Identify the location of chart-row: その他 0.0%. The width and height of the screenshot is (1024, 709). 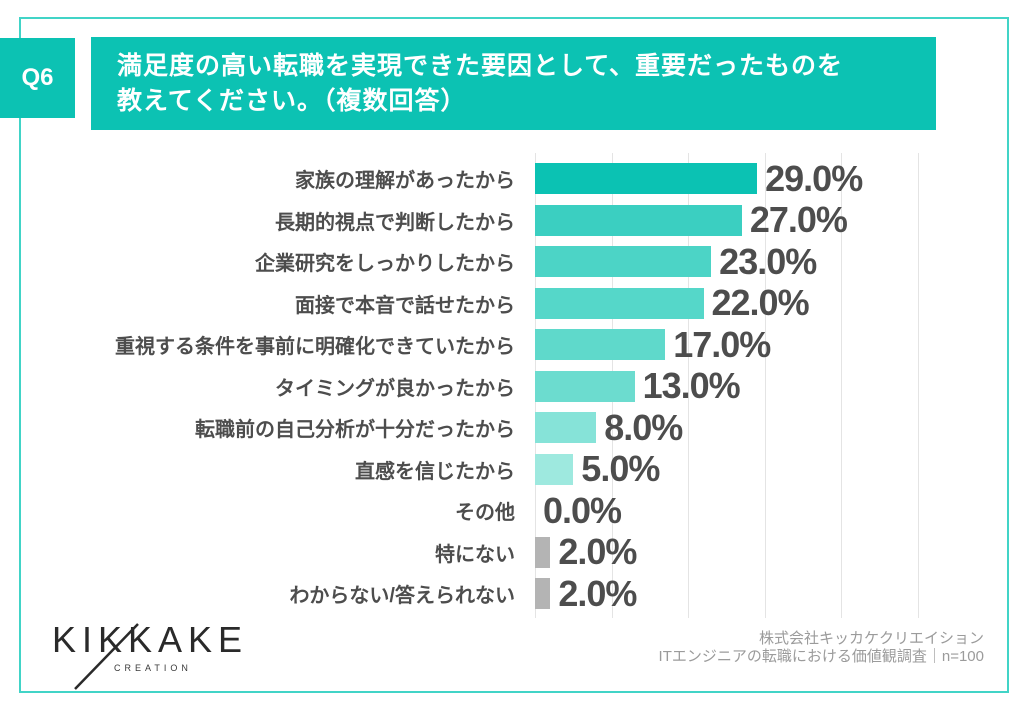
(512, 511).